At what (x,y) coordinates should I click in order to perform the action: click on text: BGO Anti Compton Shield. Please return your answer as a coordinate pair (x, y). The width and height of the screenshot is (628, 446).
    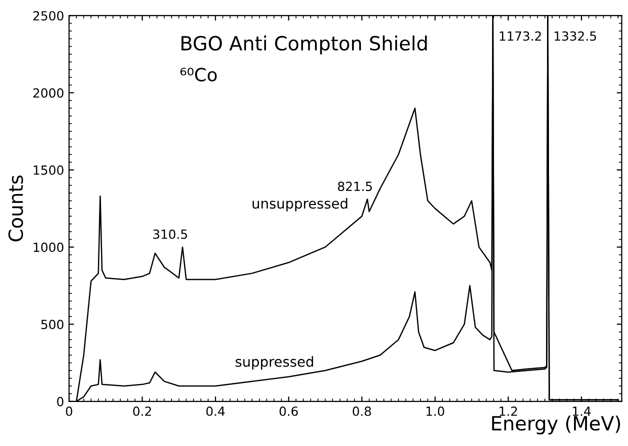
    Looking at the image, I should click on (304, 45).